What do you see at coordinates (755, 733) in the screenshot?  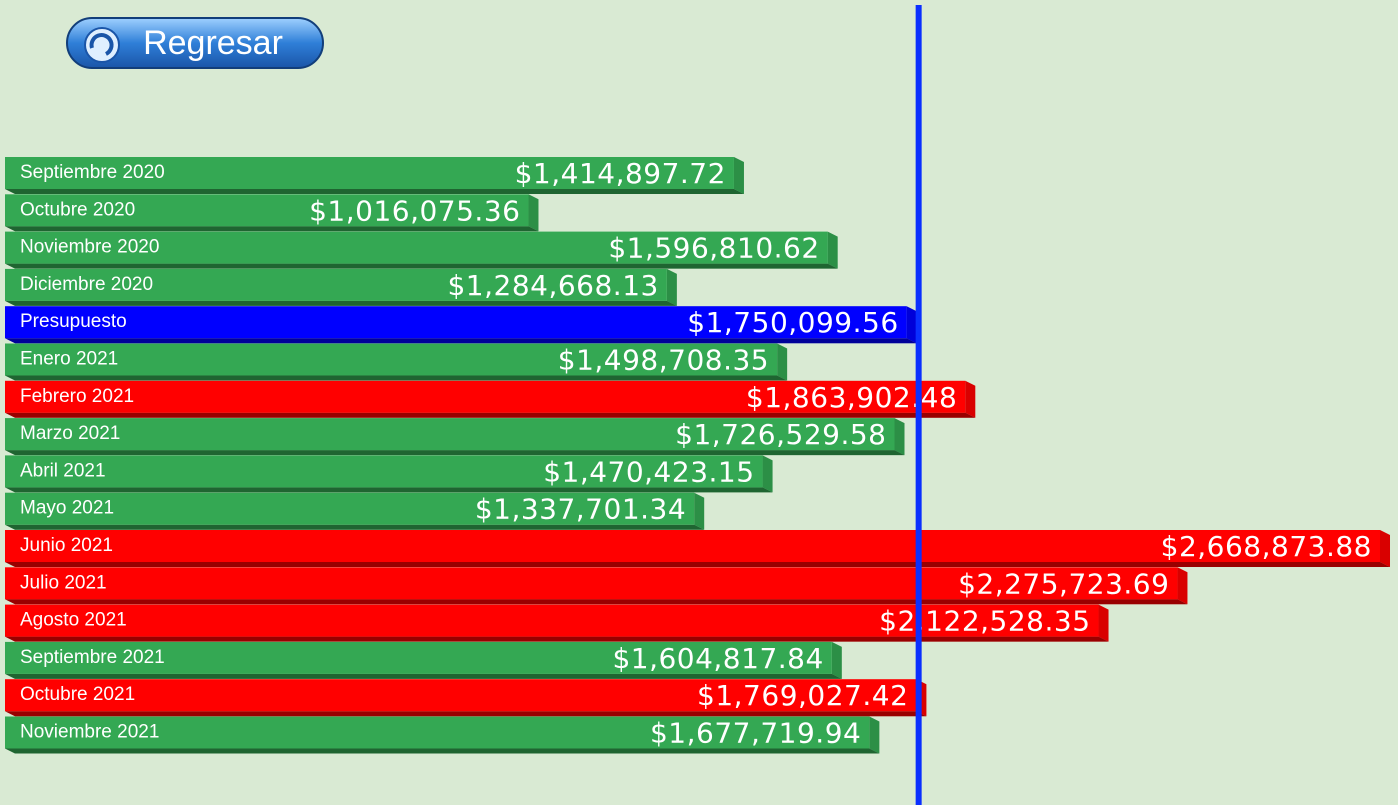 I see `value-label: $1,677,719.94` at bounding box center [755, 733].